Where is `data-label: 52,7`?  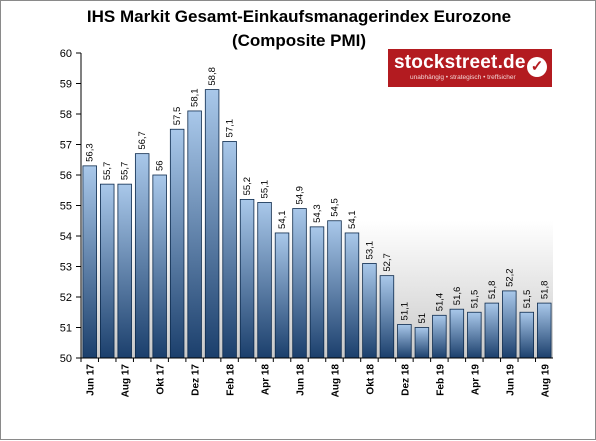
data-label: 52,7 is located at coordinates (387, 262).